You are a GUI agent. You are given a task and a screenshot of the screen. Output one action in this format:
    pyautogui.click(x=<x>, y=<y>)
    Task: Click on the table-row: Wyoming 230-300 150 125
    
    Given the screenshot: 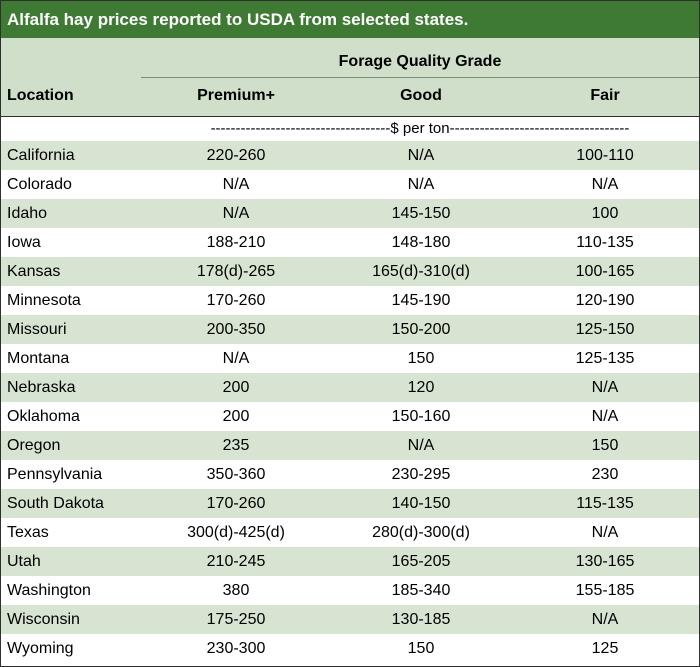 What is the action you would take?
    pyautogui.click(x=350, y=648)
    